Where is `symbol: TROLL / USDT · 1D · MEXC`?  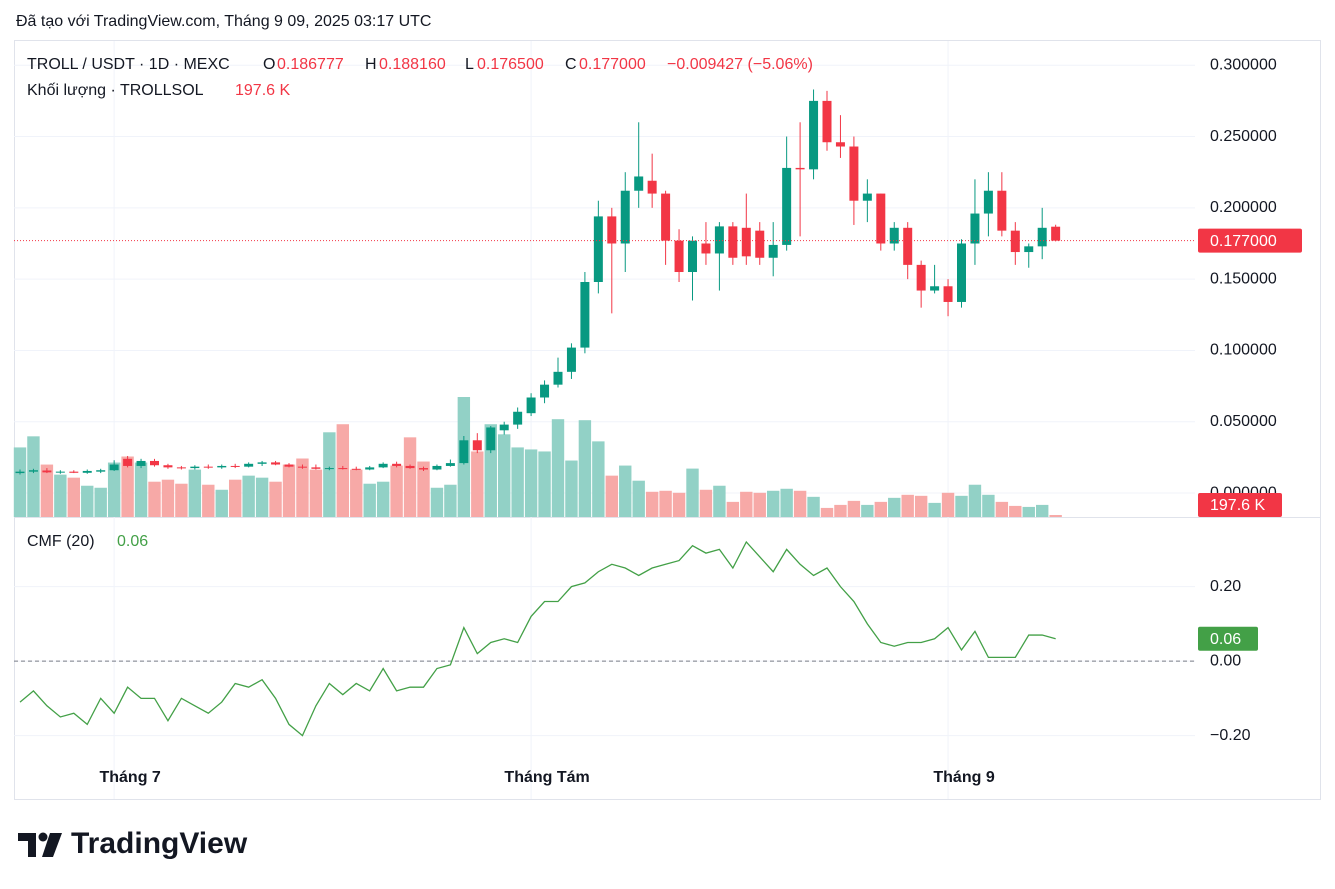 symbol: TROLL / USDT · 1D · MEXC is located at coordinates (128, 64).